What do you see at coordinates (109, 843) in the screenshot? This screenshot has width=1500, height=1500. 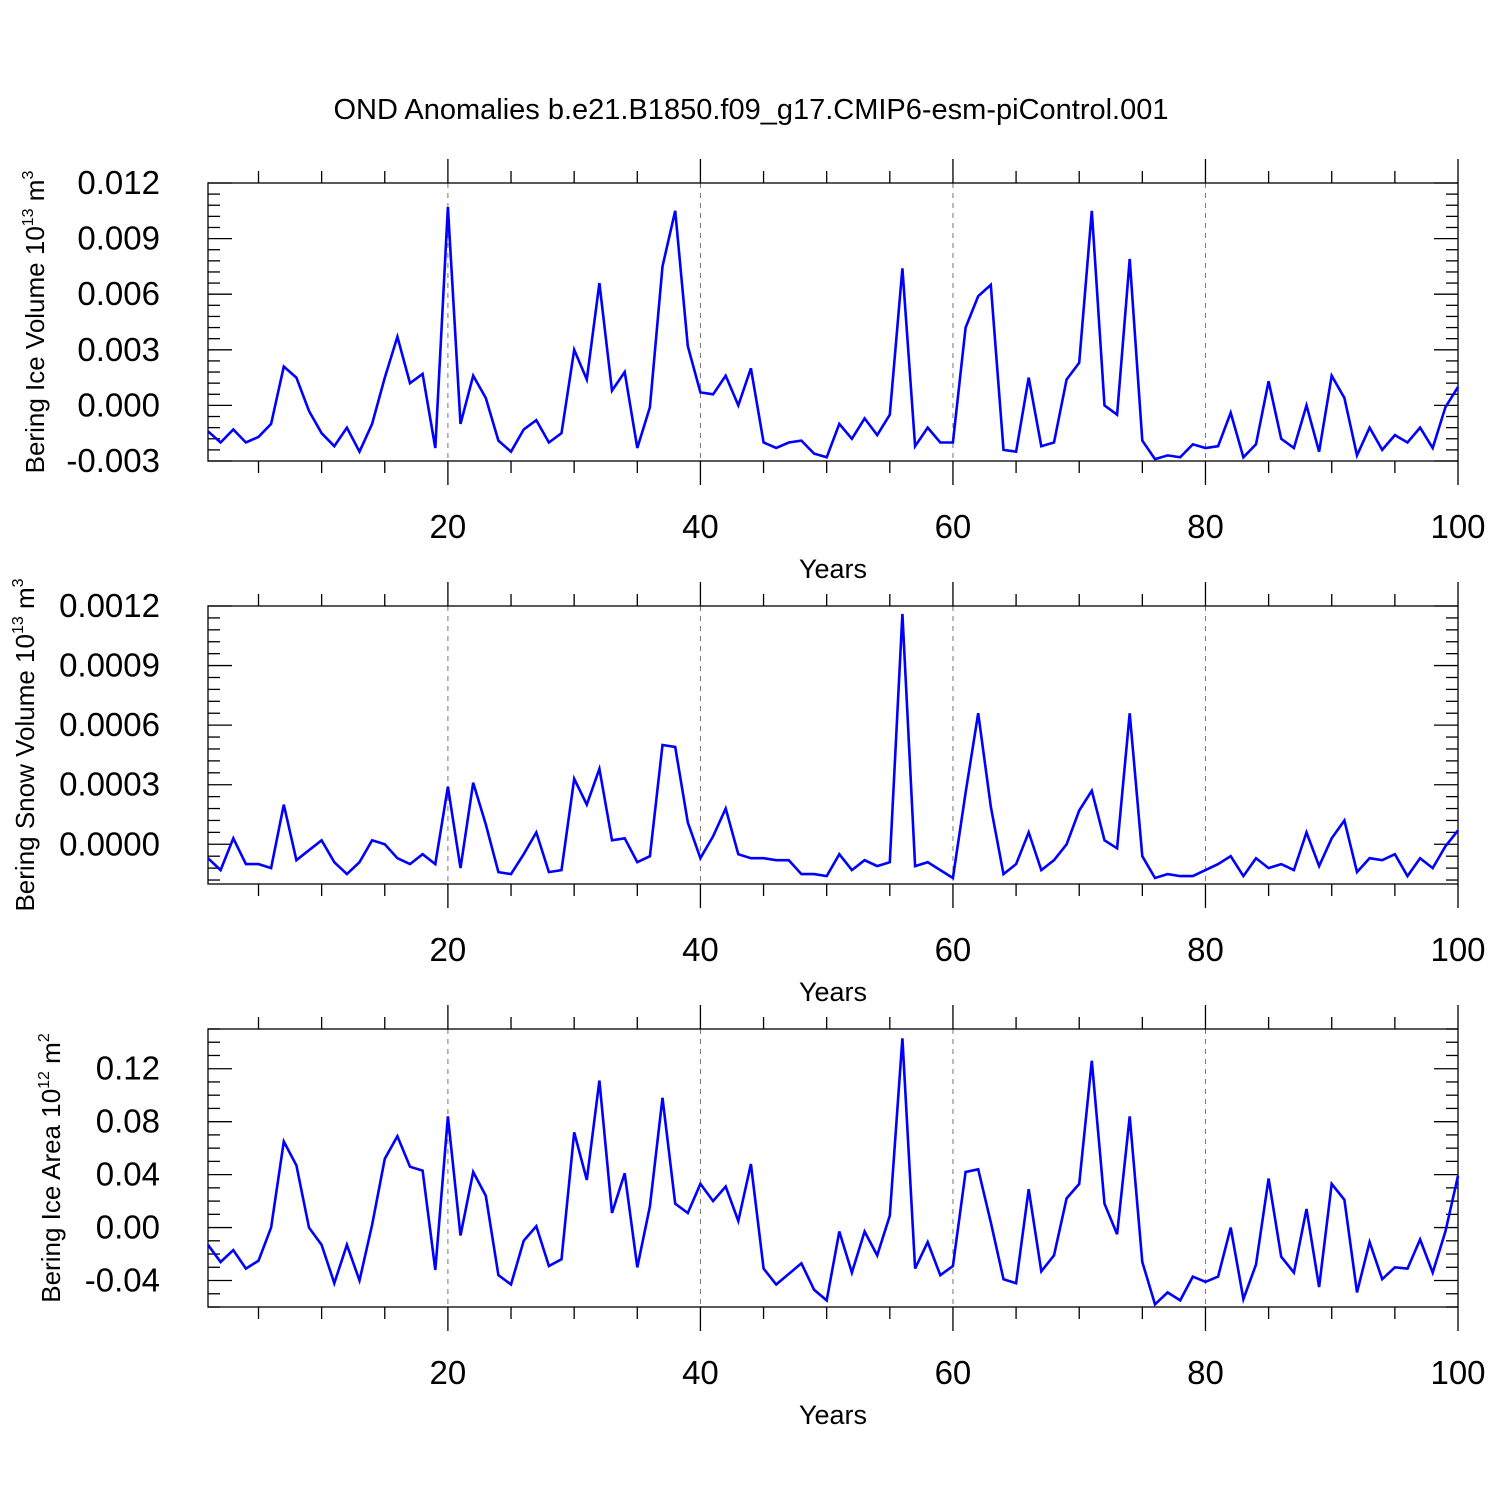 I see `y-tick-label: 0.0000` at bounding box center [109, 843].